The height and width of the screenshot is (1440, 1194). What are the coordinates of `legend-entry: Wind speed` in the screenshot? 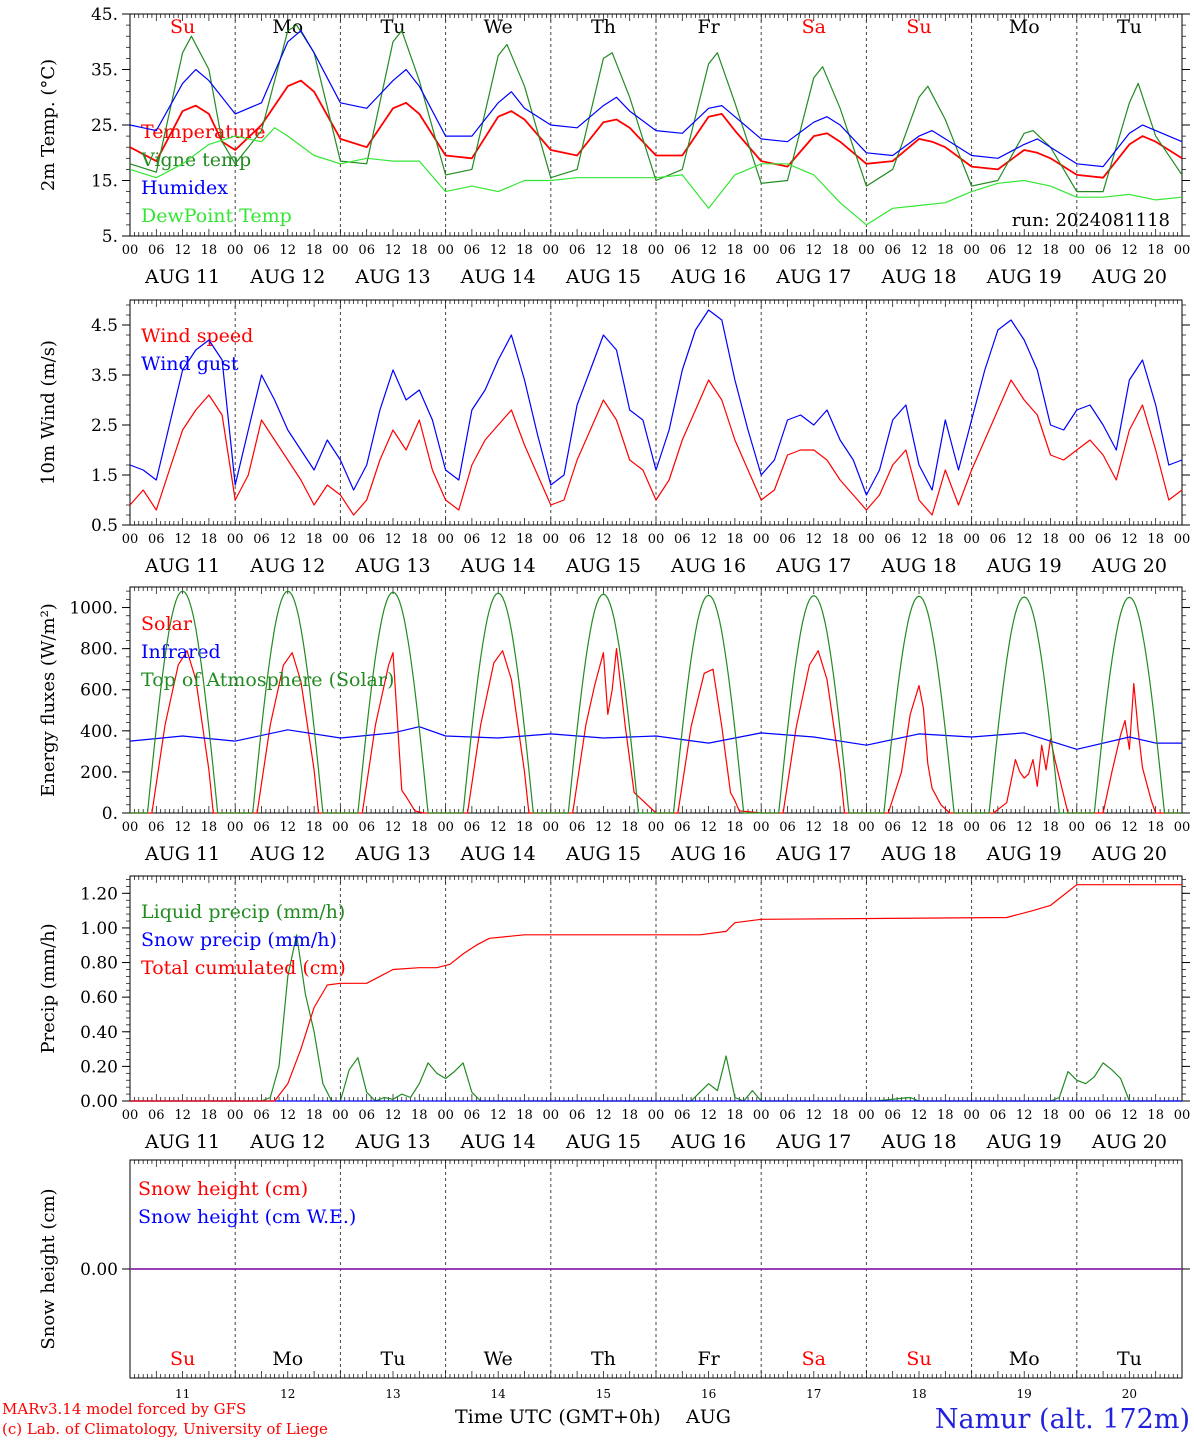 It's located at (197, 336).